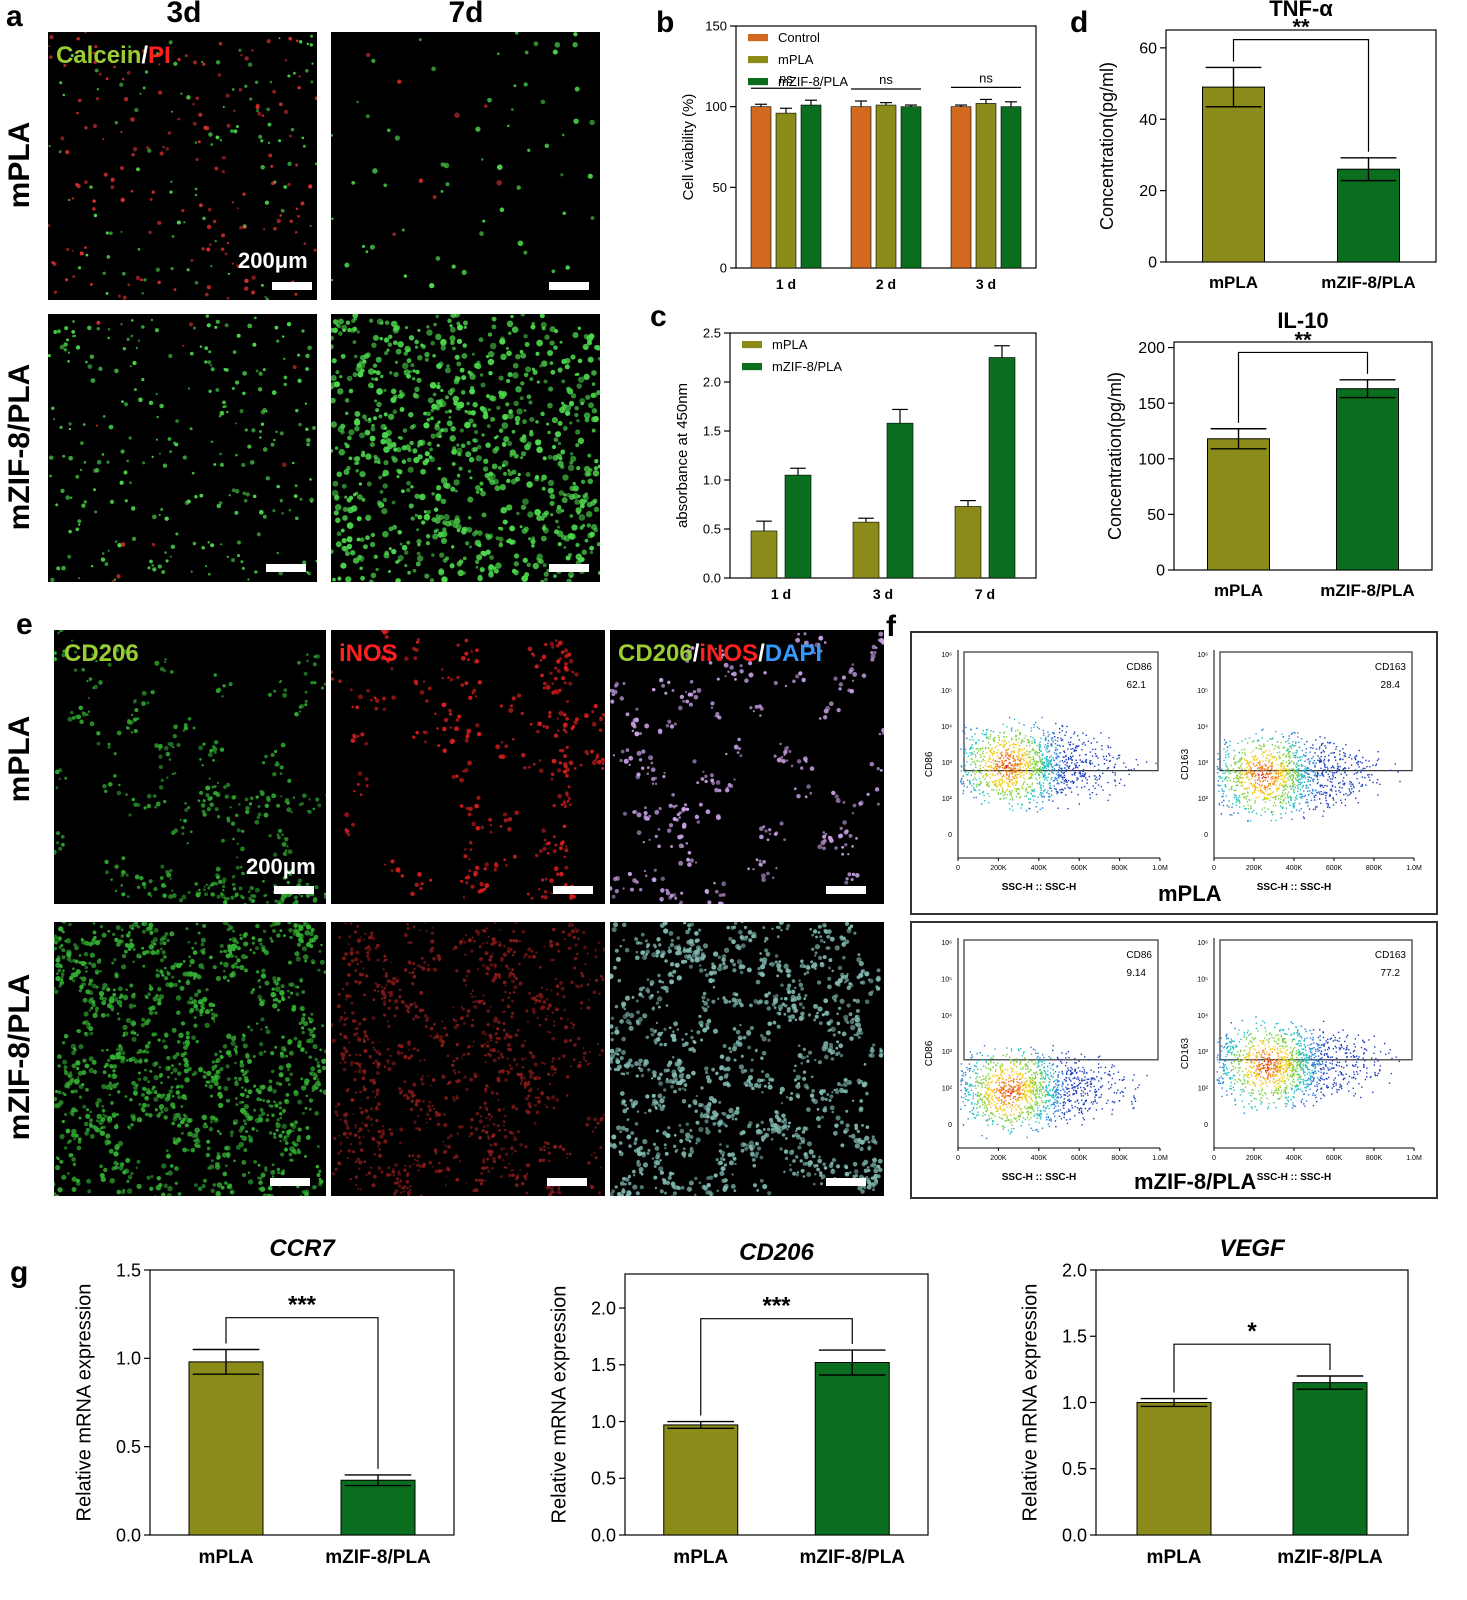  Describe the element at coordinates (729, 653) in the screenshot. I see `stain-inos: iNOS` at that location.